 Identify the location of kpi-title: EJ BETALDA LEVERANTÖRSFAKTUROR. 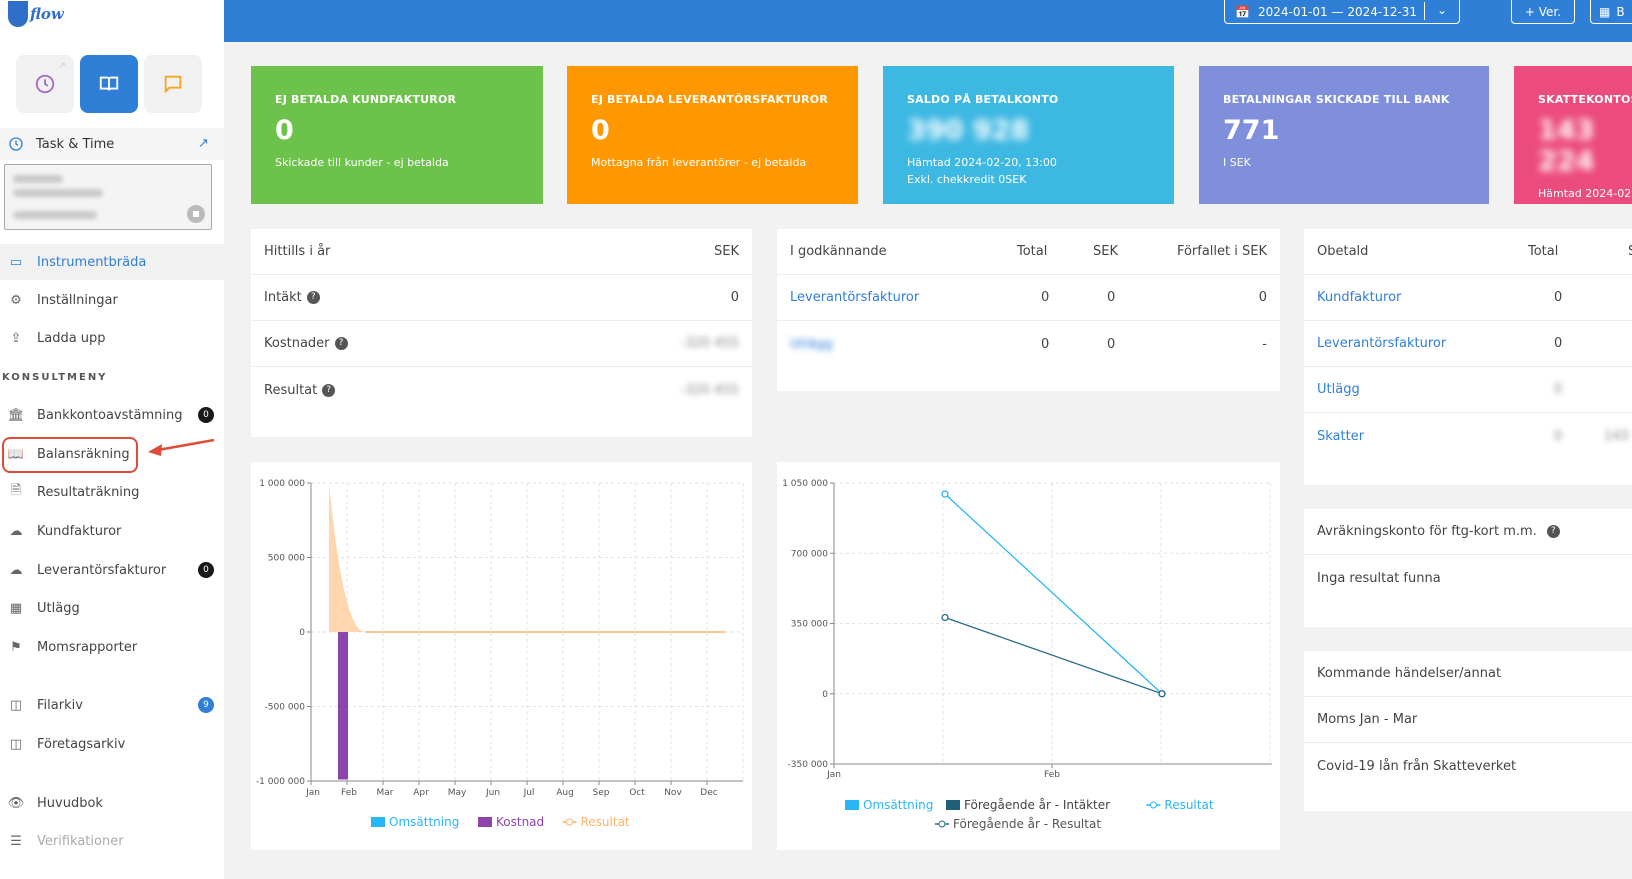
(709, 99).